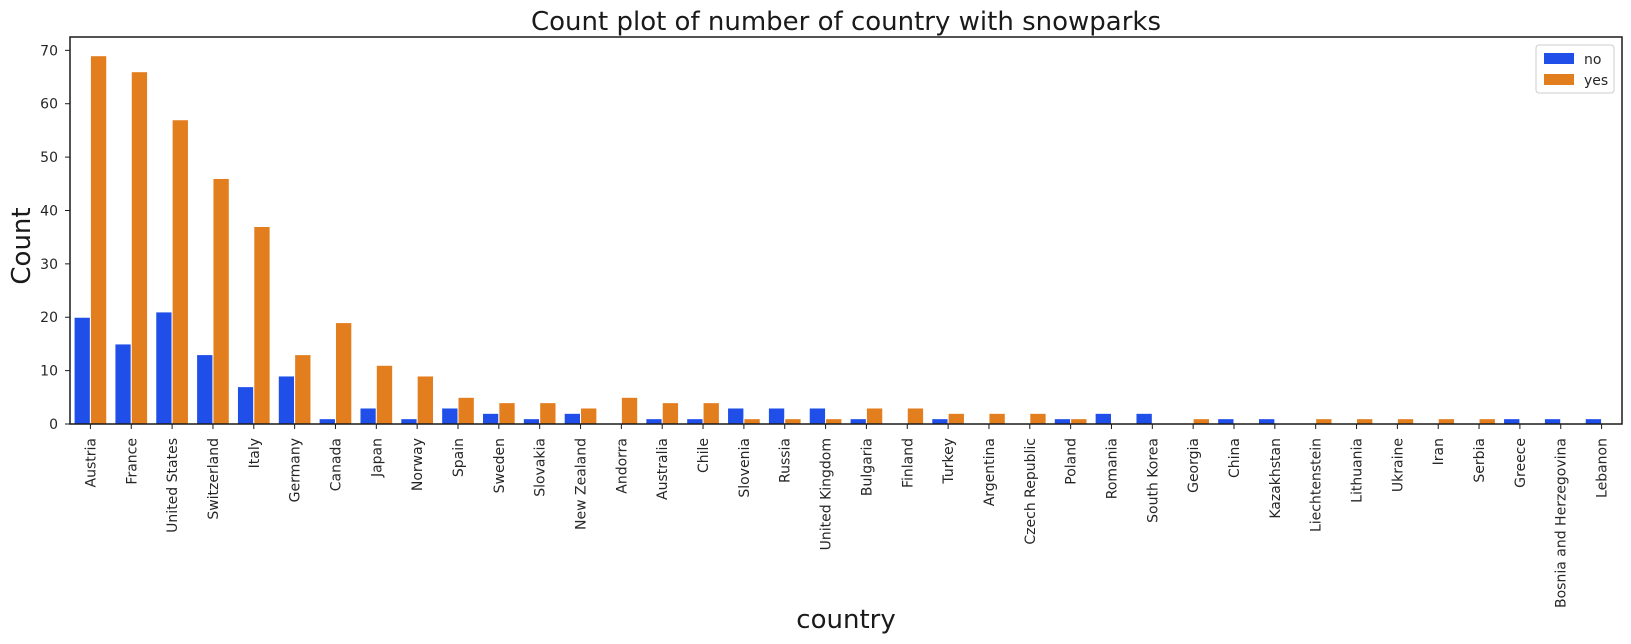 Image resolution: width=1631 pixels, height=644 pixels. Describe the element at coordinates (867, 467) in the screenshot. I see `x-tick-label: Bulgaria` at that location.